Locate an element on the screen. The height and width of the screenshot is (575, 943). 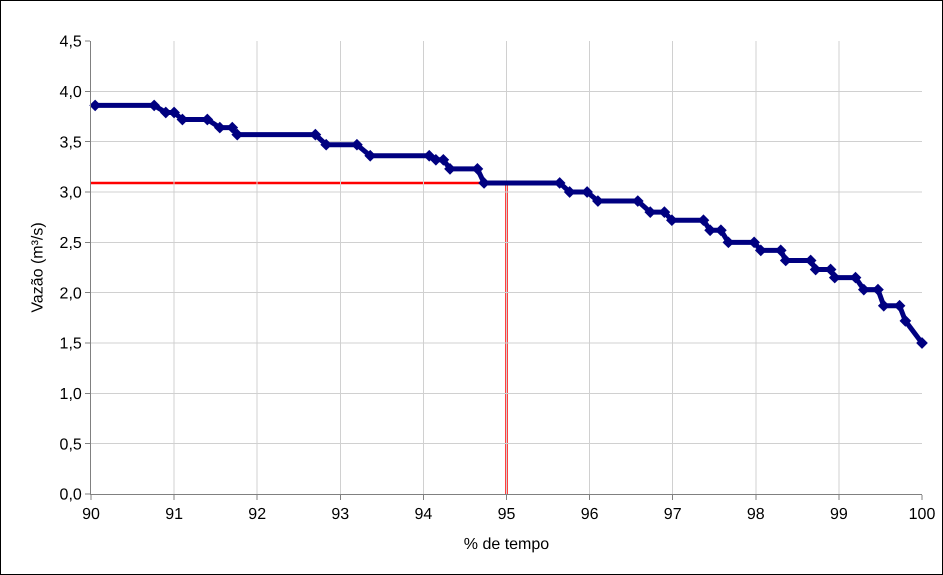
y-tick-label: 0,0 is located at coordinates (71, 495).